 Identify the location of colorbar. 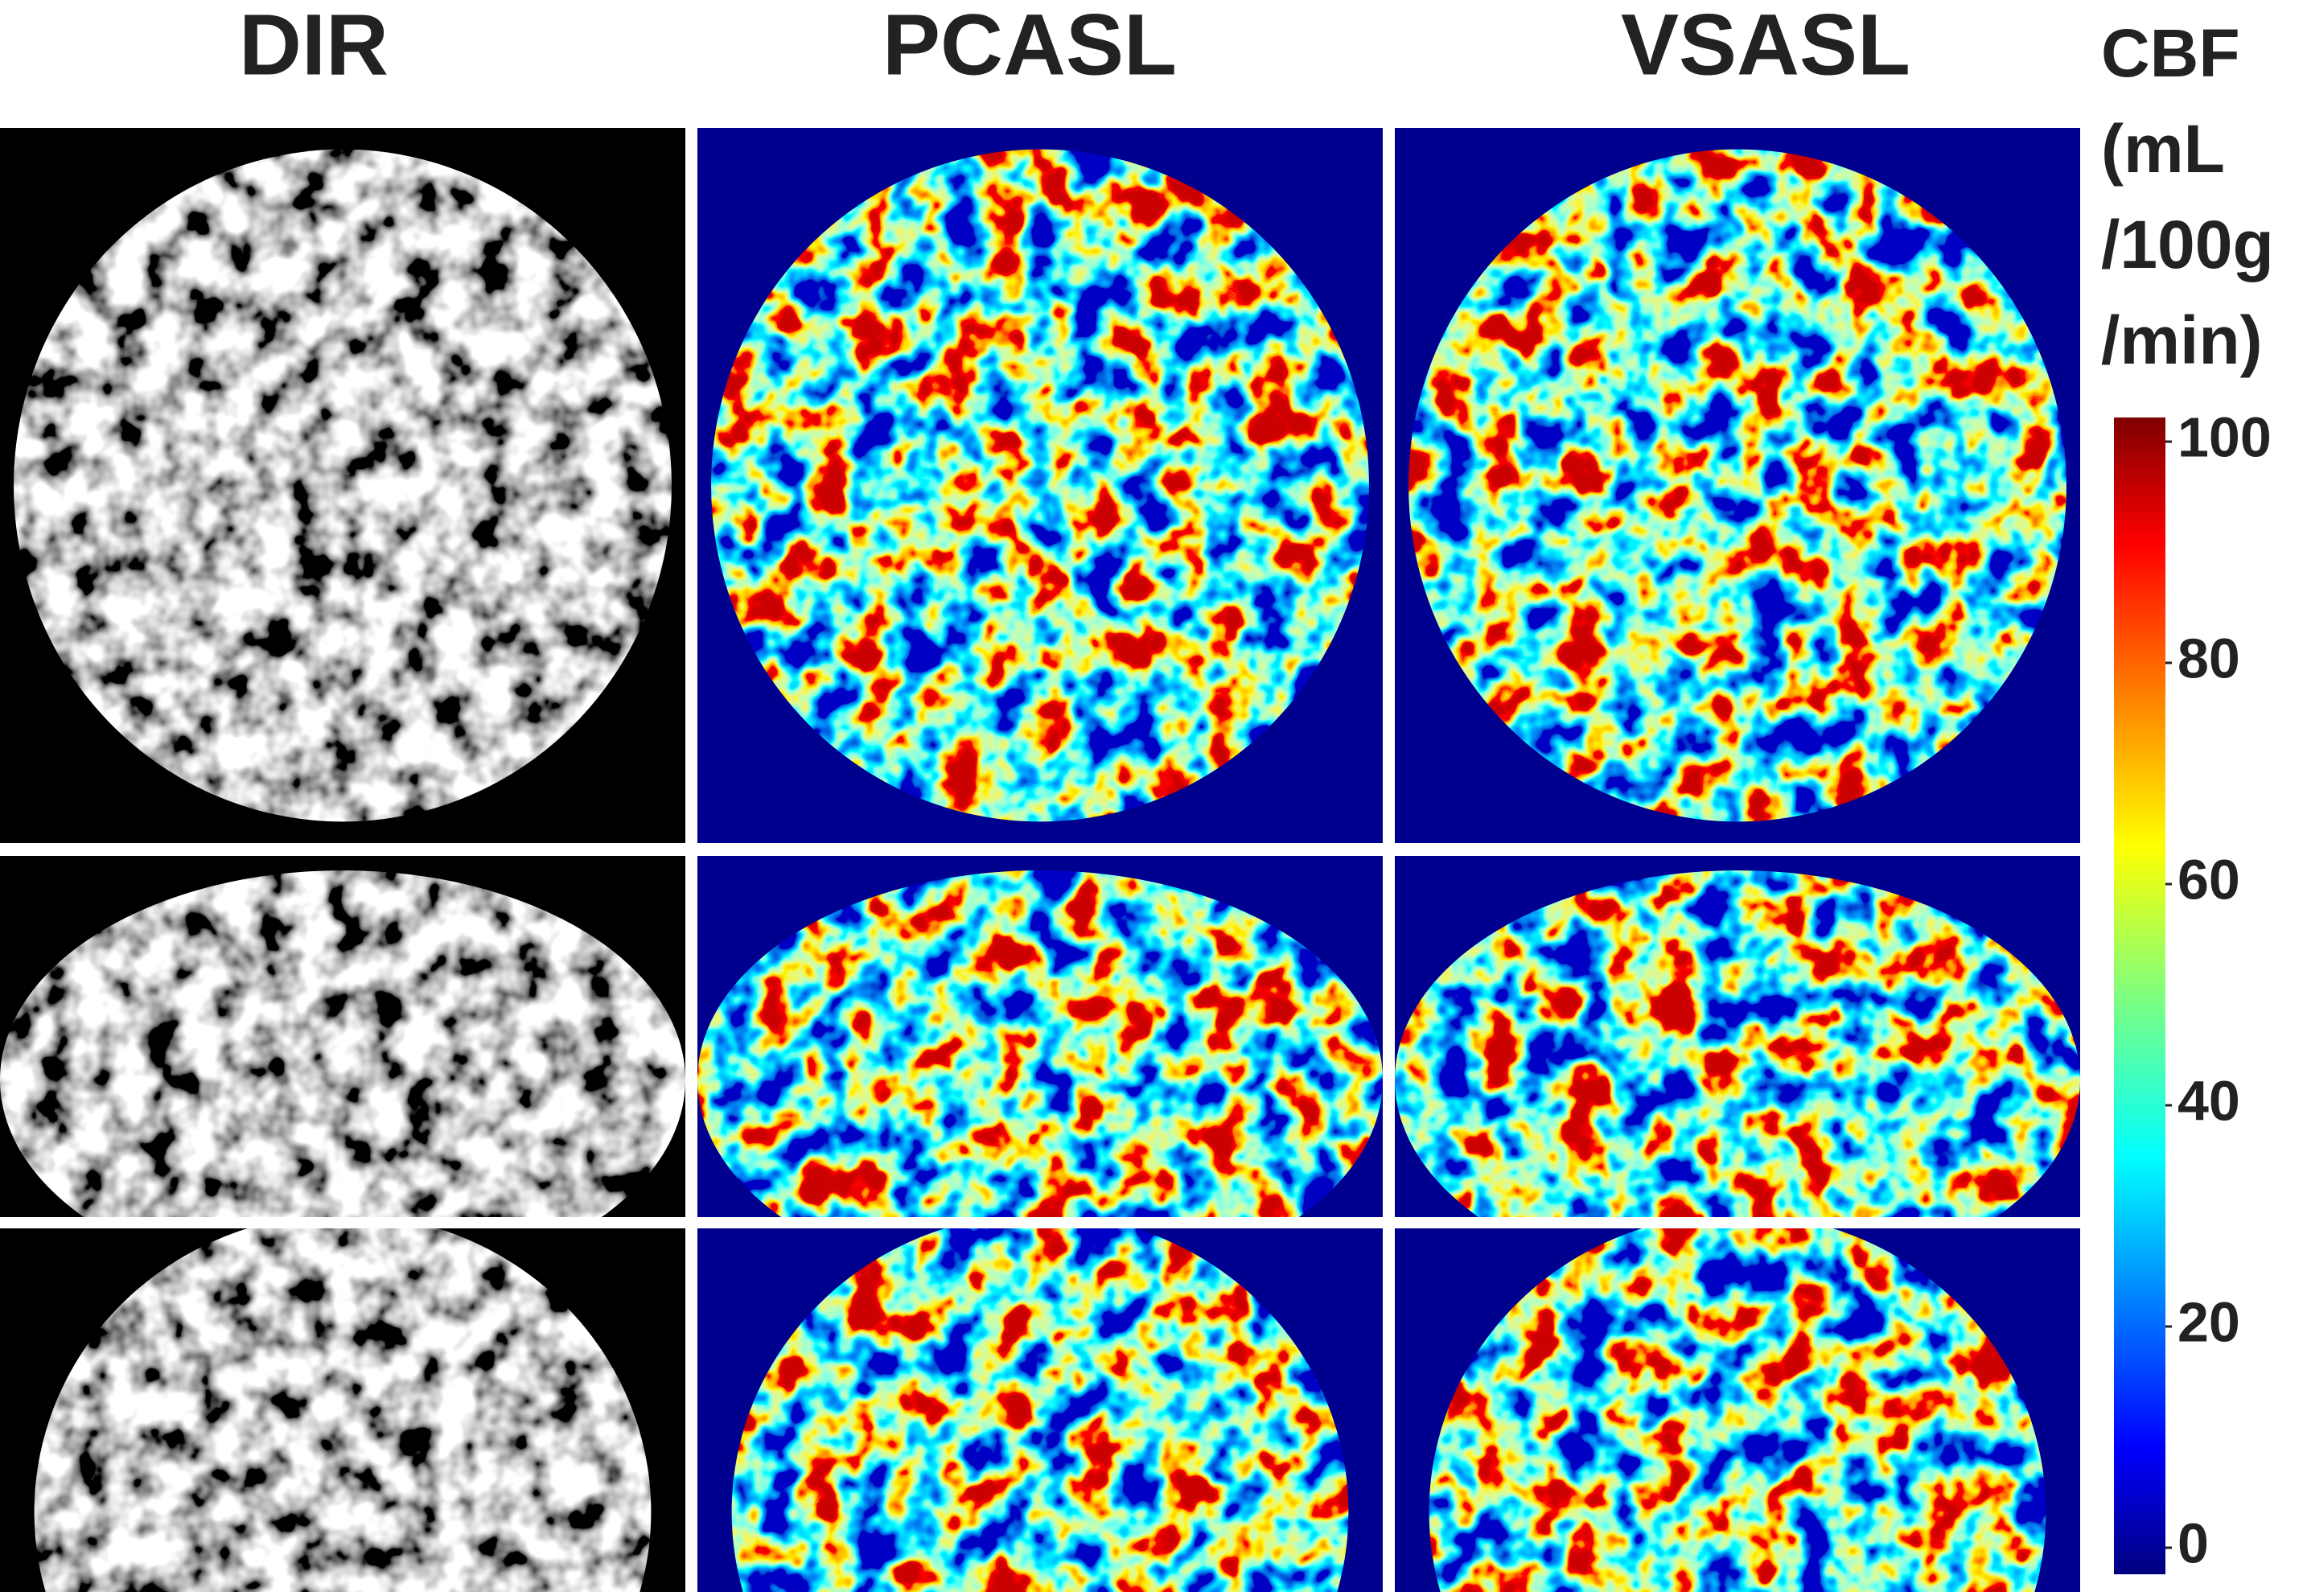
(2139, 996).